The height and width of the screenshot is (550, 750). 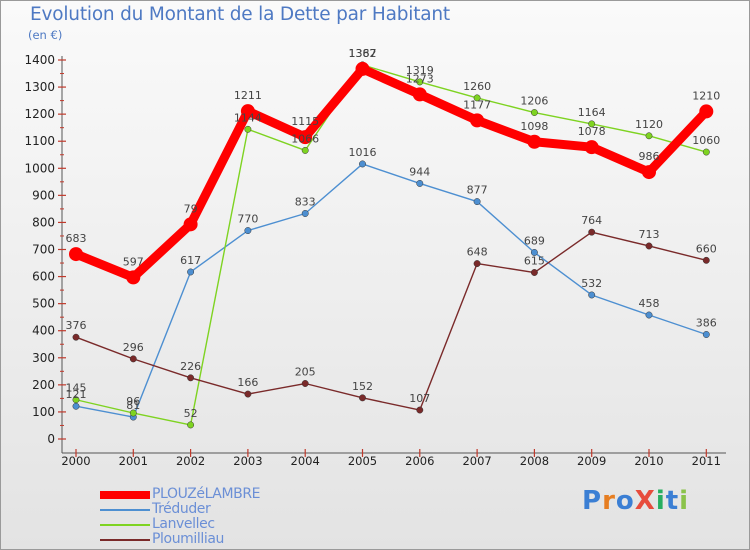 What do you see at coordinates (534, 101) in the screenshot?
I see `data-label-lanvellec: 1206` at bounding box center [534, 101].